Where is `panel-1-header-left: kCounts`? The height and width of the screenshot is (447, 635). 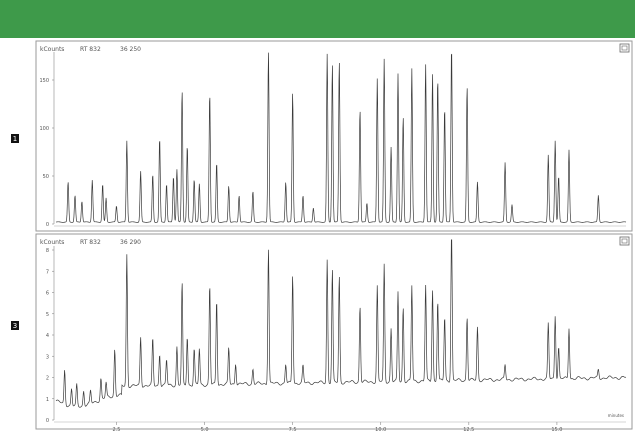 panel-1-header-left: kCounts is located at coordinates (52, 49).